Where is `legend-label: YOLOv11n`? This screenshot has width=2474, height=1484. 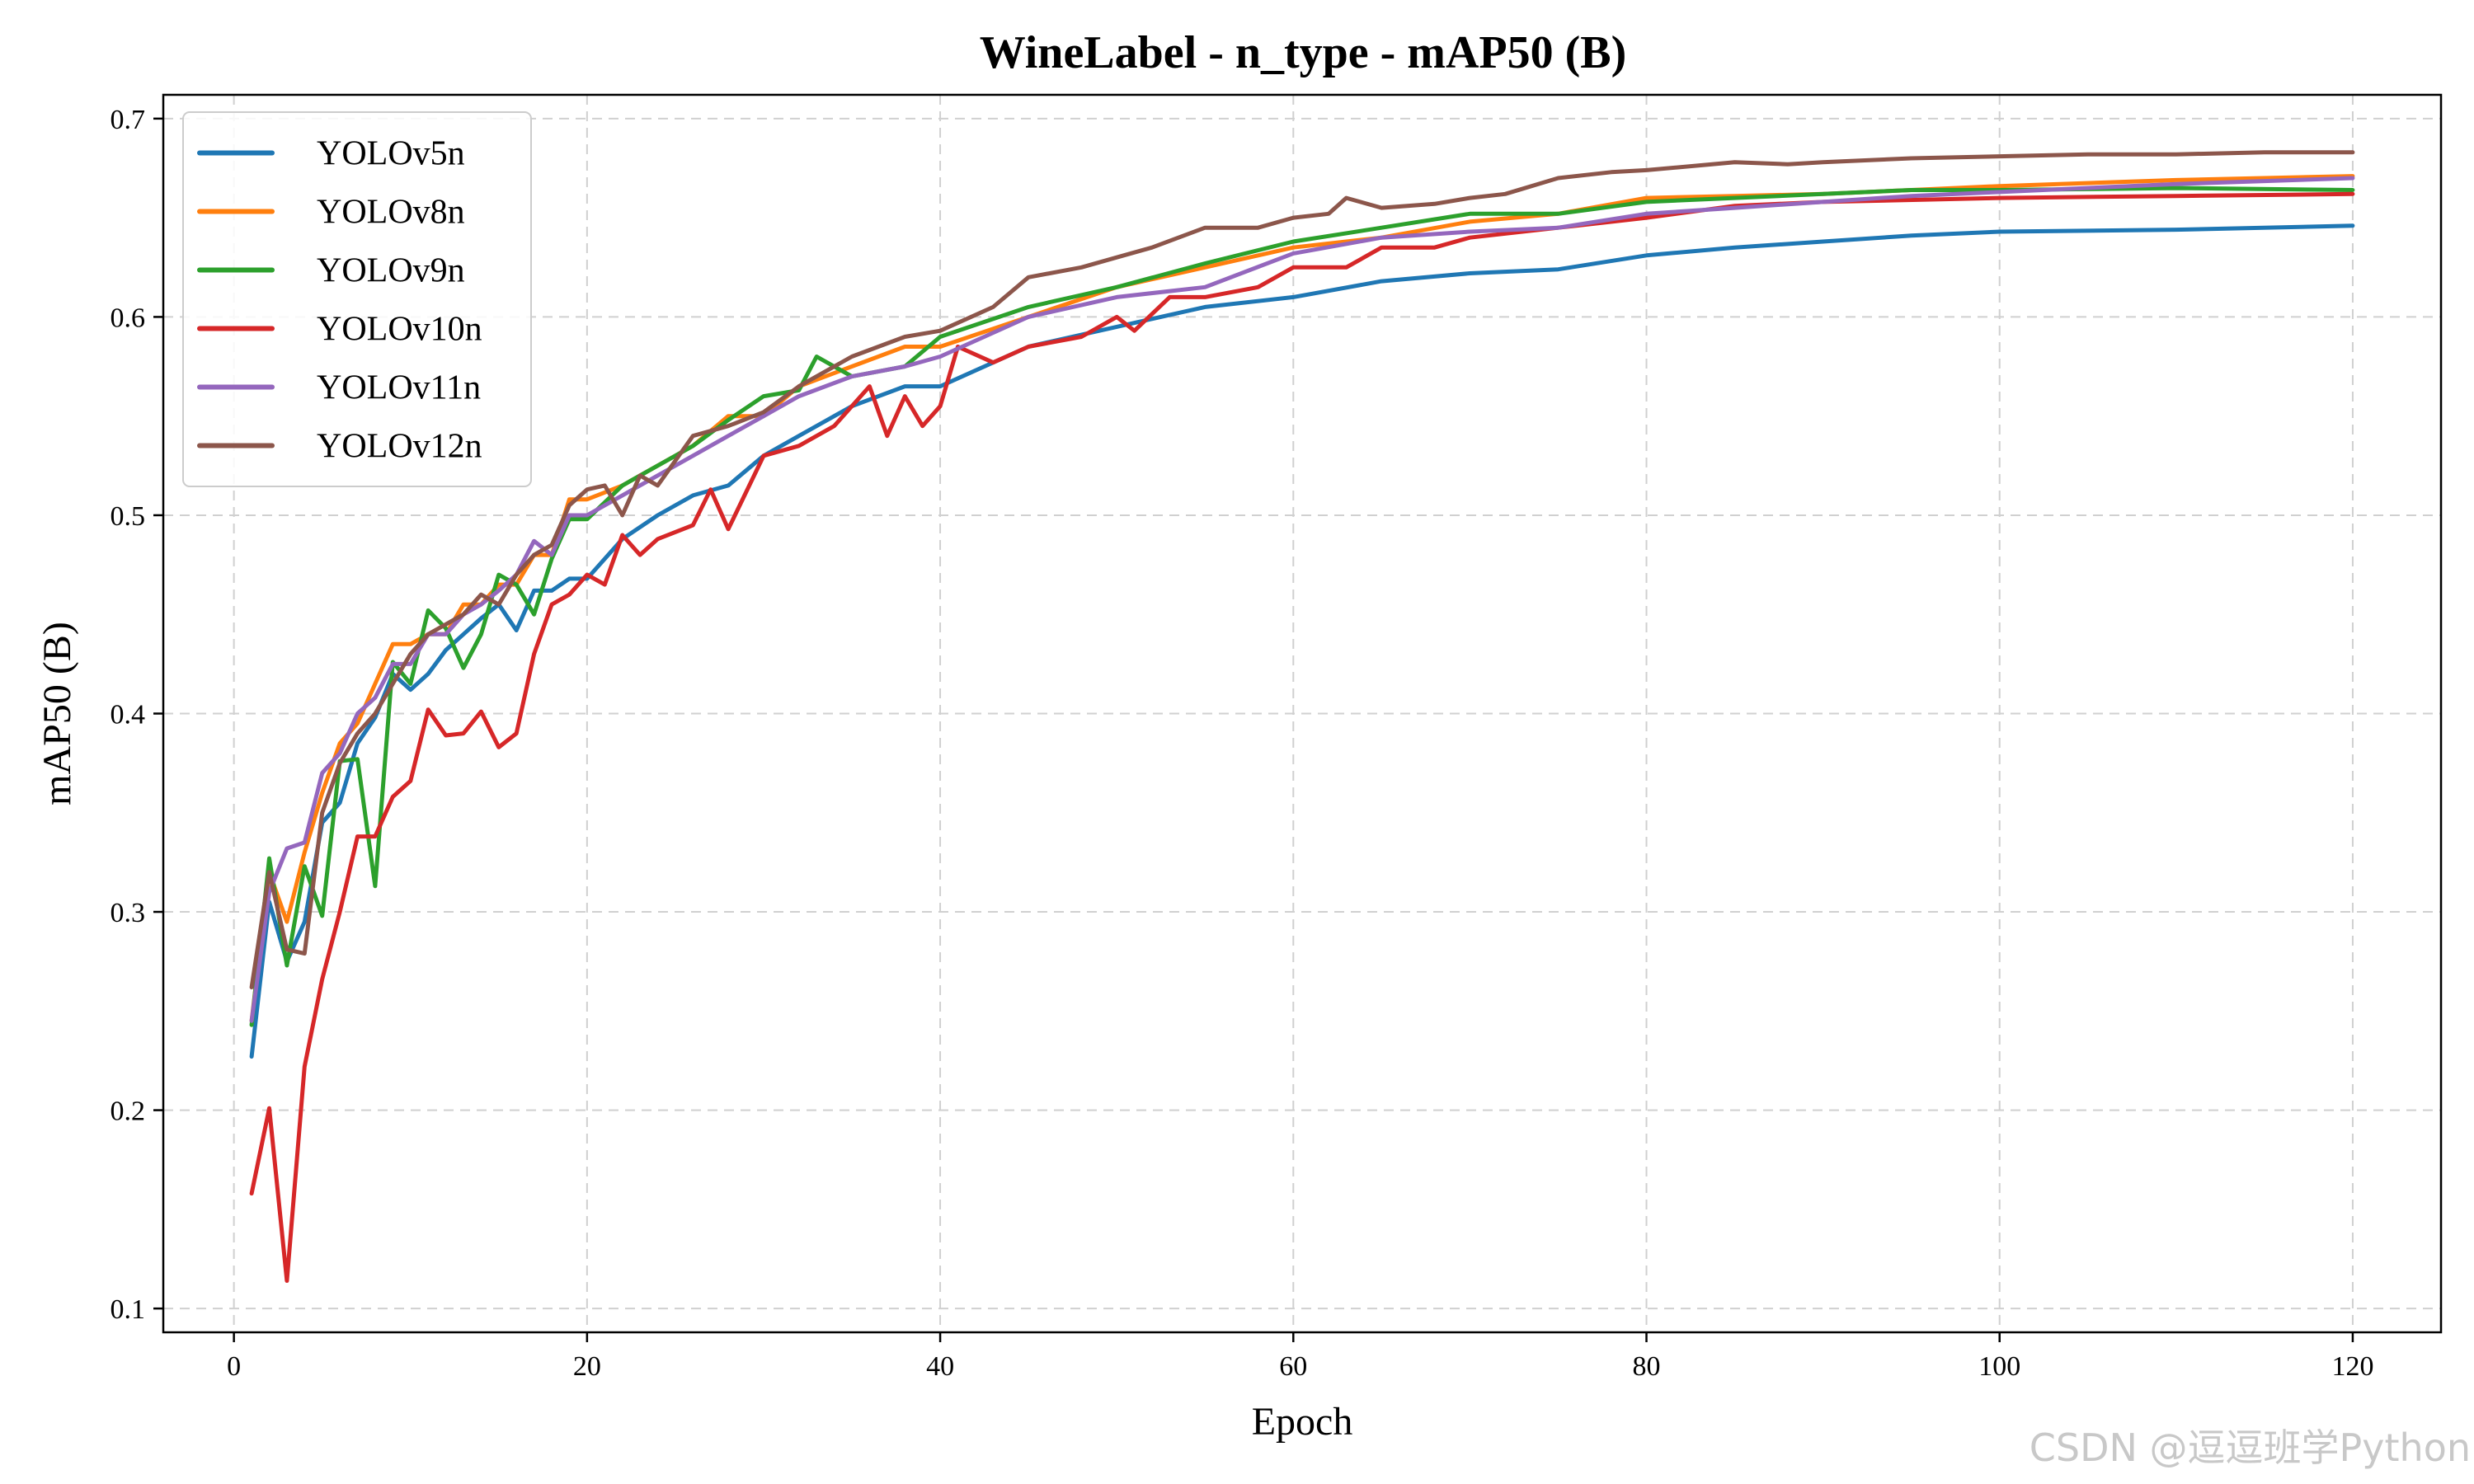 legend-label: YOLOv11n is located at coordinates (399, 388).